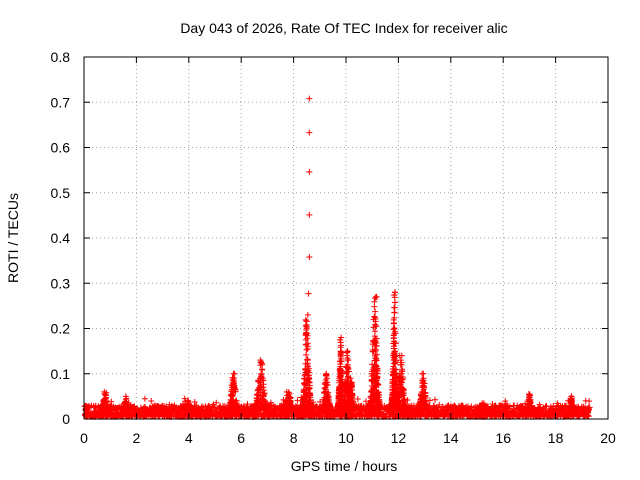  What do you see at coordinates (61, 238) in the screenshot?
I see `y-tick-label: 0.4` at bounding box center [61, 238].